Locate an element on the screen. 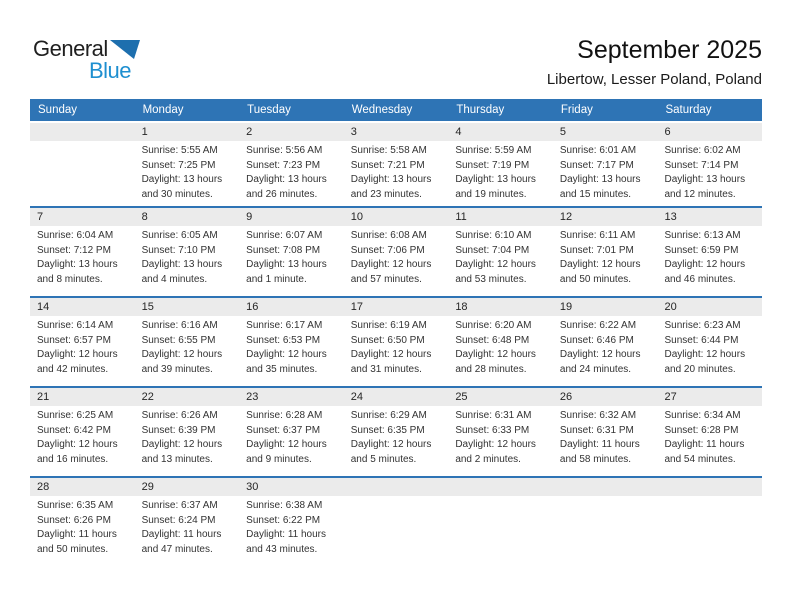 This screenshot has height=612, width=792. daylight-text: Daylight: 12 hours and 50 minutes. is located at coordinates (600, 272).